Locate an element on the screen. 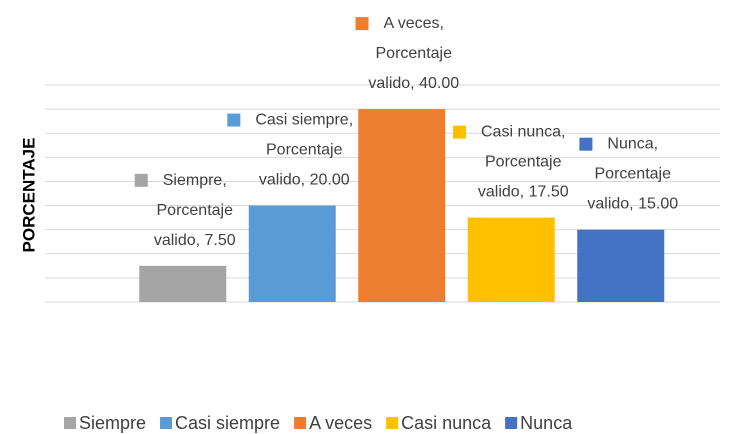  data-label-line: valido, 15.00 is located at coordinates (632, 204).